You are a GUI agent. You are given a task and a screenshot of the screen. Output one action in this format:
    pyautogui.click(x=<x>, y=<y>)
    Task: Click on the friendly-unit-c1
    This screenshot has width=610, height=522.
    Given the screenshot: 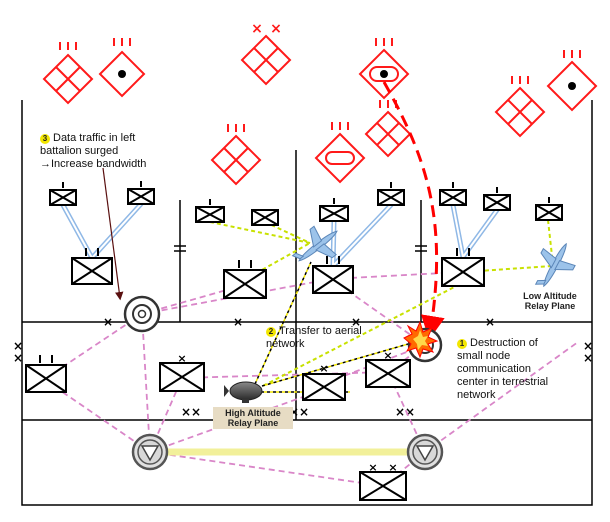 What is the action you would take?
    pyautogui.click(x=334, y=210)
    